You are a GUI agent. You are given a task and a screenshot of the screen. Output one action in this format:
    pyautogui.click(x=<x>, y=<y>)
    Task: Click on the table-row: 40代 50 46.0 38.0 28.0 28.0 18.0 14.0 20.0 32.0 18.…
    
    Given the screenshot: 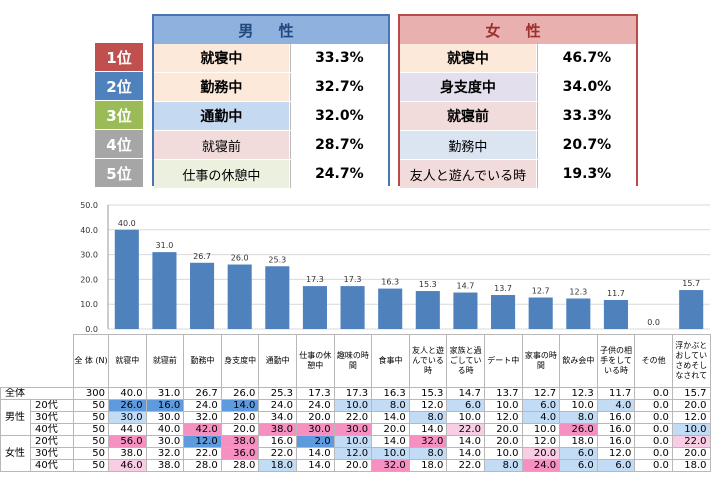 What is the action you would take?
    pyautogui.click(x=356, y=465)
    